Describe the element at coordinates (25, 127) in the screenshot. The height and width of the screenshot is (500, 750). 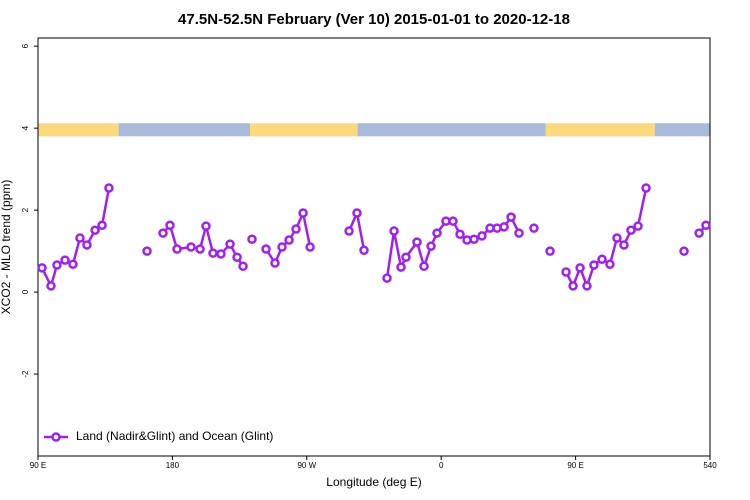
I see `y-tick-label: 4` at that location.